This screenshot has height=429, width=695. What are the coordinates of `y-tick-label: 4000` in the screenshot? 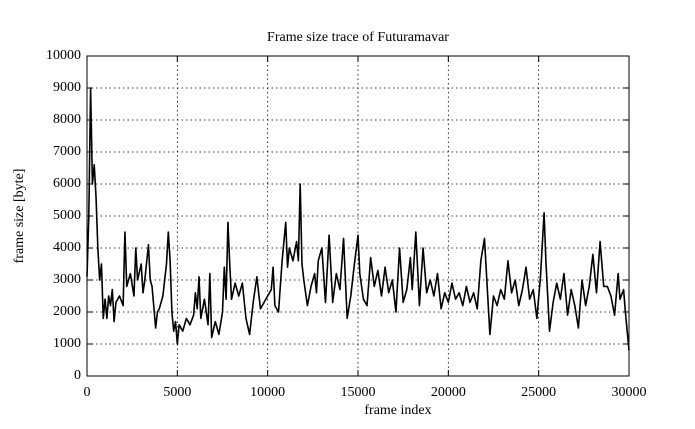 It's located at (67, 247).